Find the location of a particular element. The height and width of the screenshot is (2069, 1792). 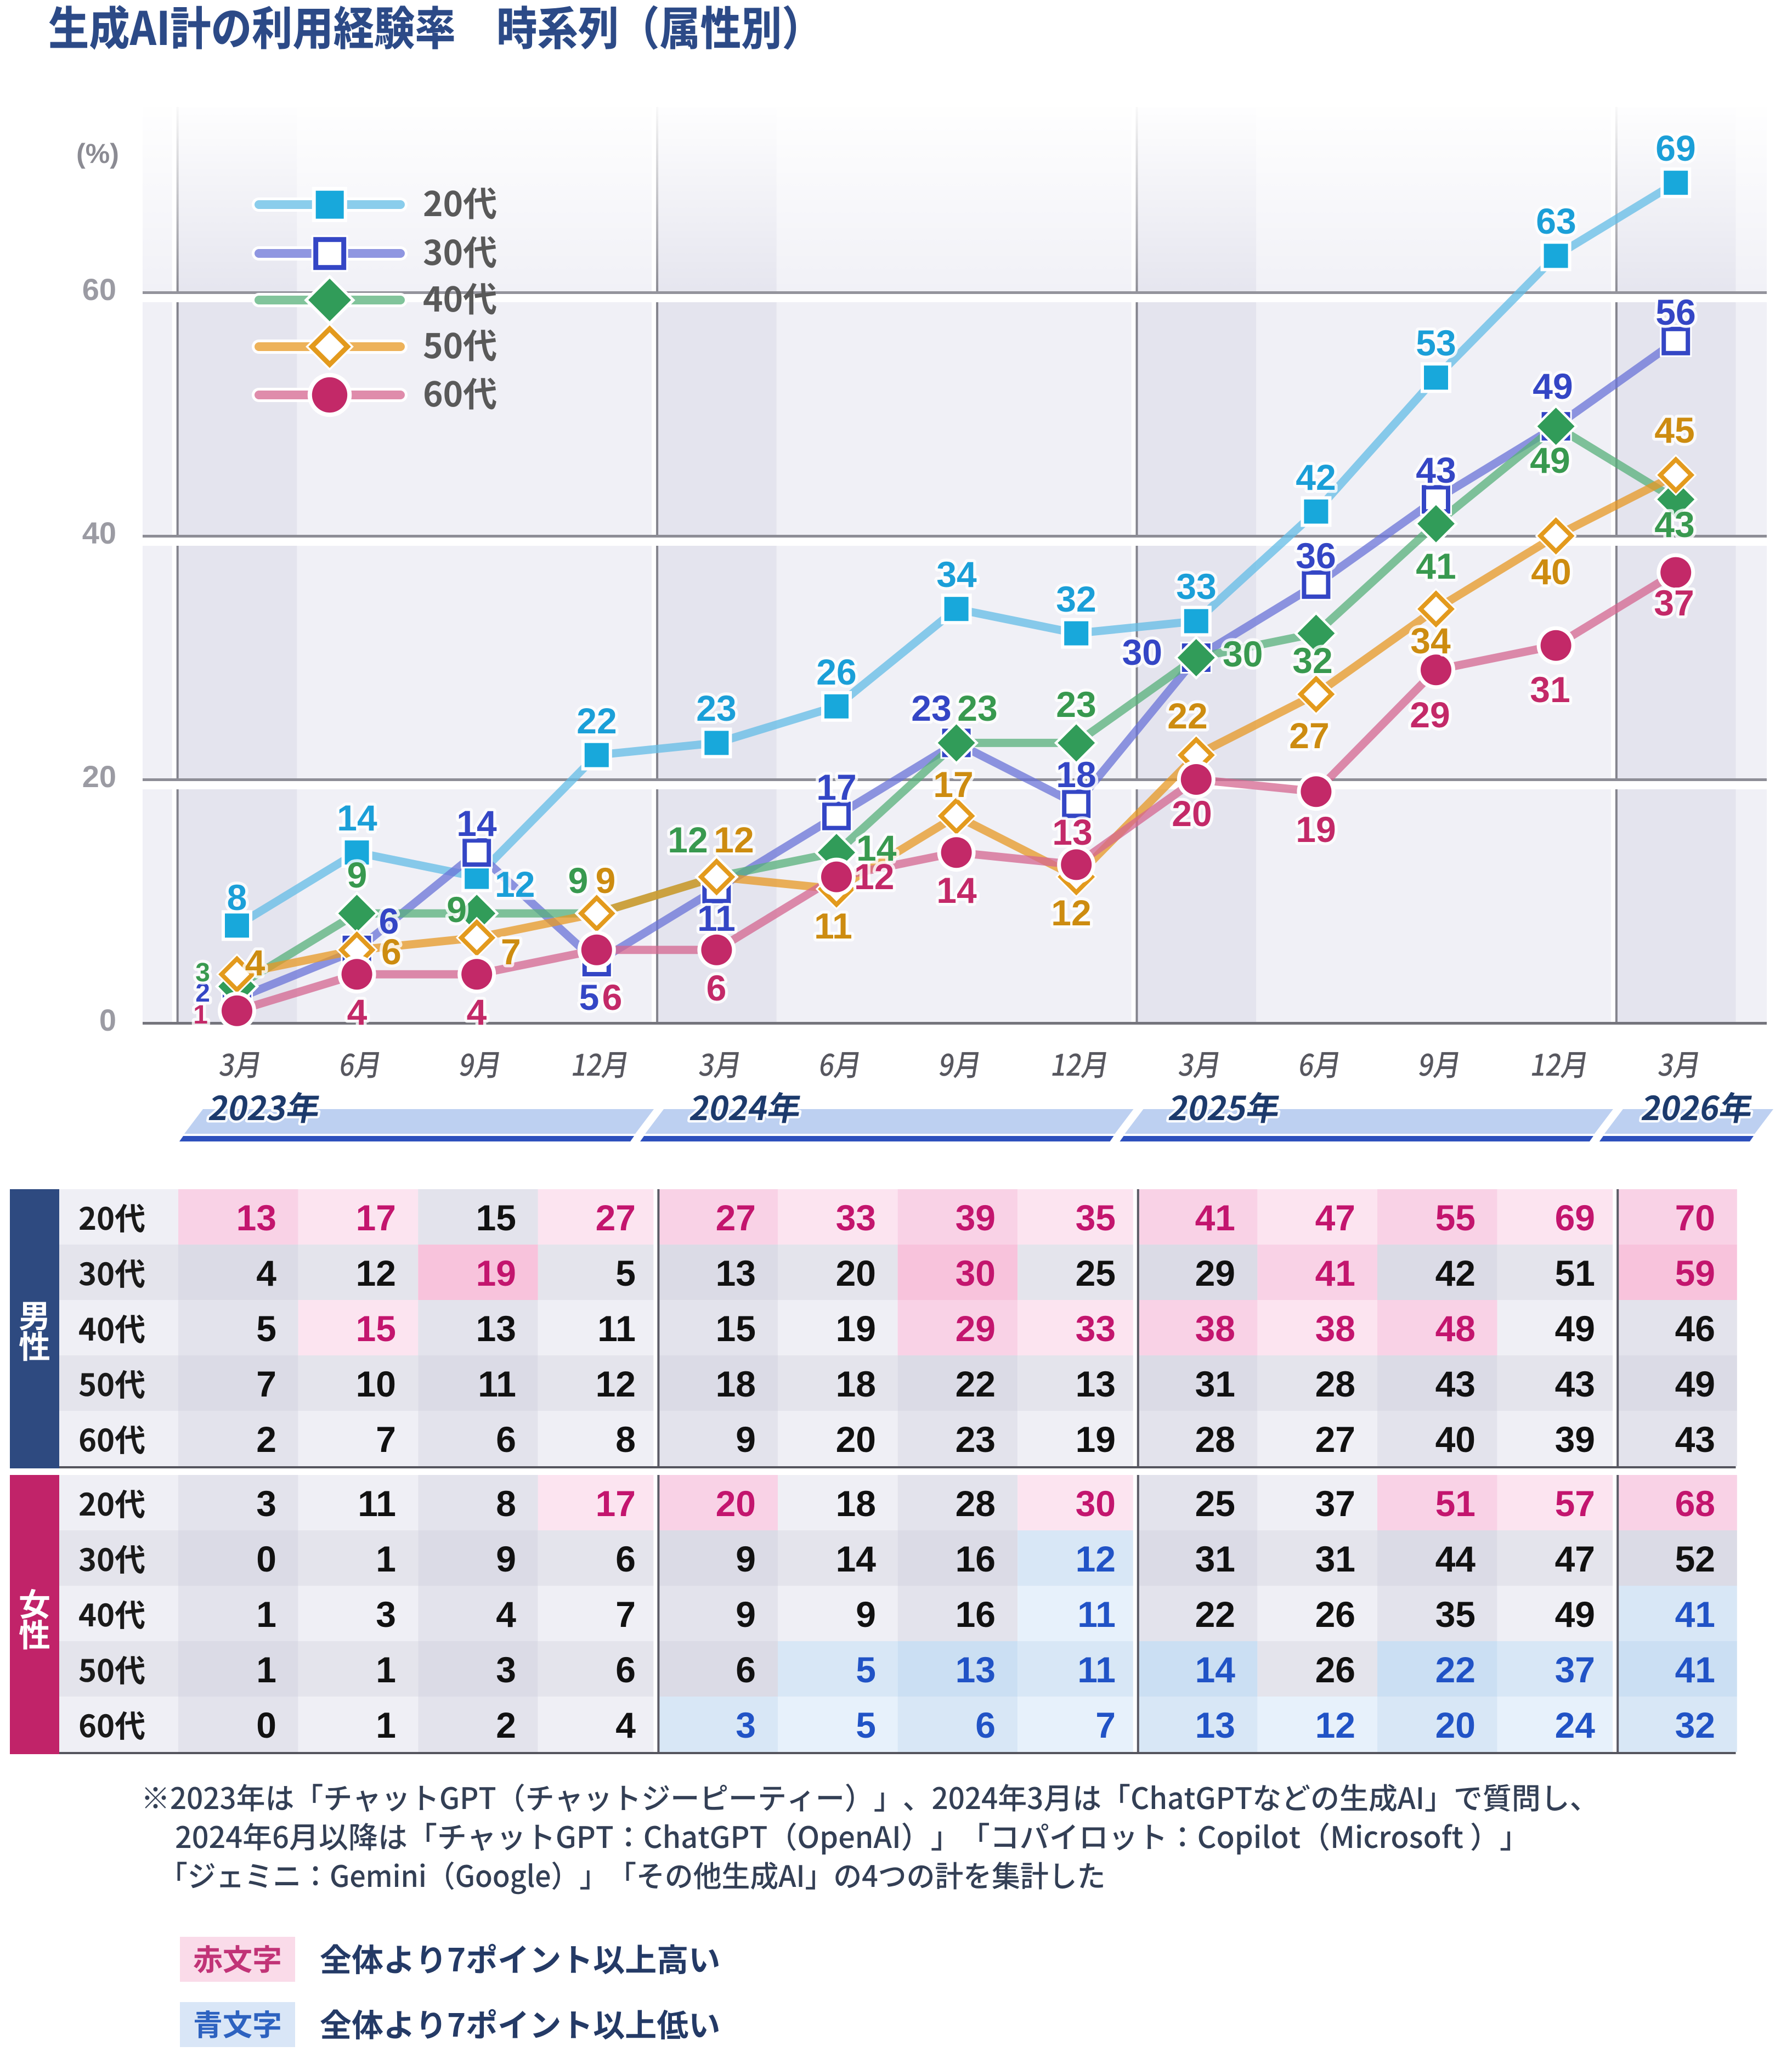

svg-text: 18 is located at coordinates (736, 1384).